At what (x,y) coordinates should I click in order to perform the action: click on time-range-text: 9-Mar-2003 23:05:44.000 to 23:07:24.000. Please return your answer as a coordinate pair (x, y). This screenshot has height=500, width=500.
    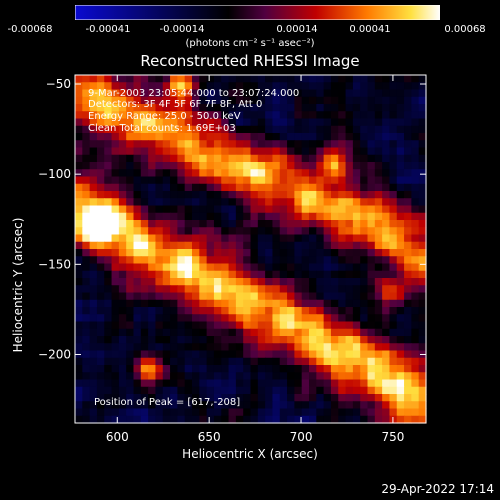
    Looking at the image, I should click on (194, 93).